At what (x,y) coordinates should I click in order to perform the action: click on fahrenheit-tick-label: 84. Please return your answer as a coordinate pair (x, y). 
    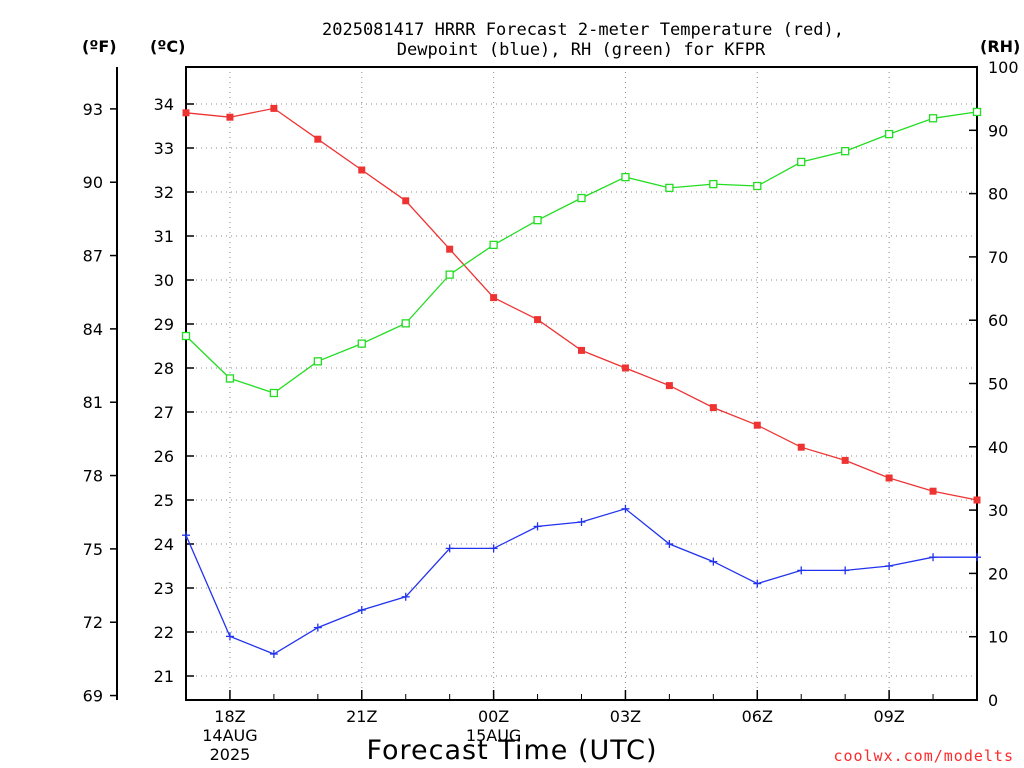
    Looking at the image, I should click on (93, 329).